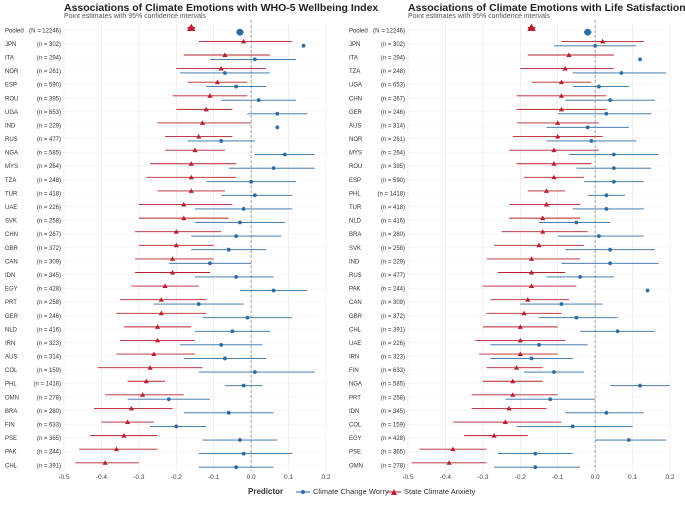 The image size is (685, 506). I want to click on left-row-label-gbr: GBR, so click(12, 249).